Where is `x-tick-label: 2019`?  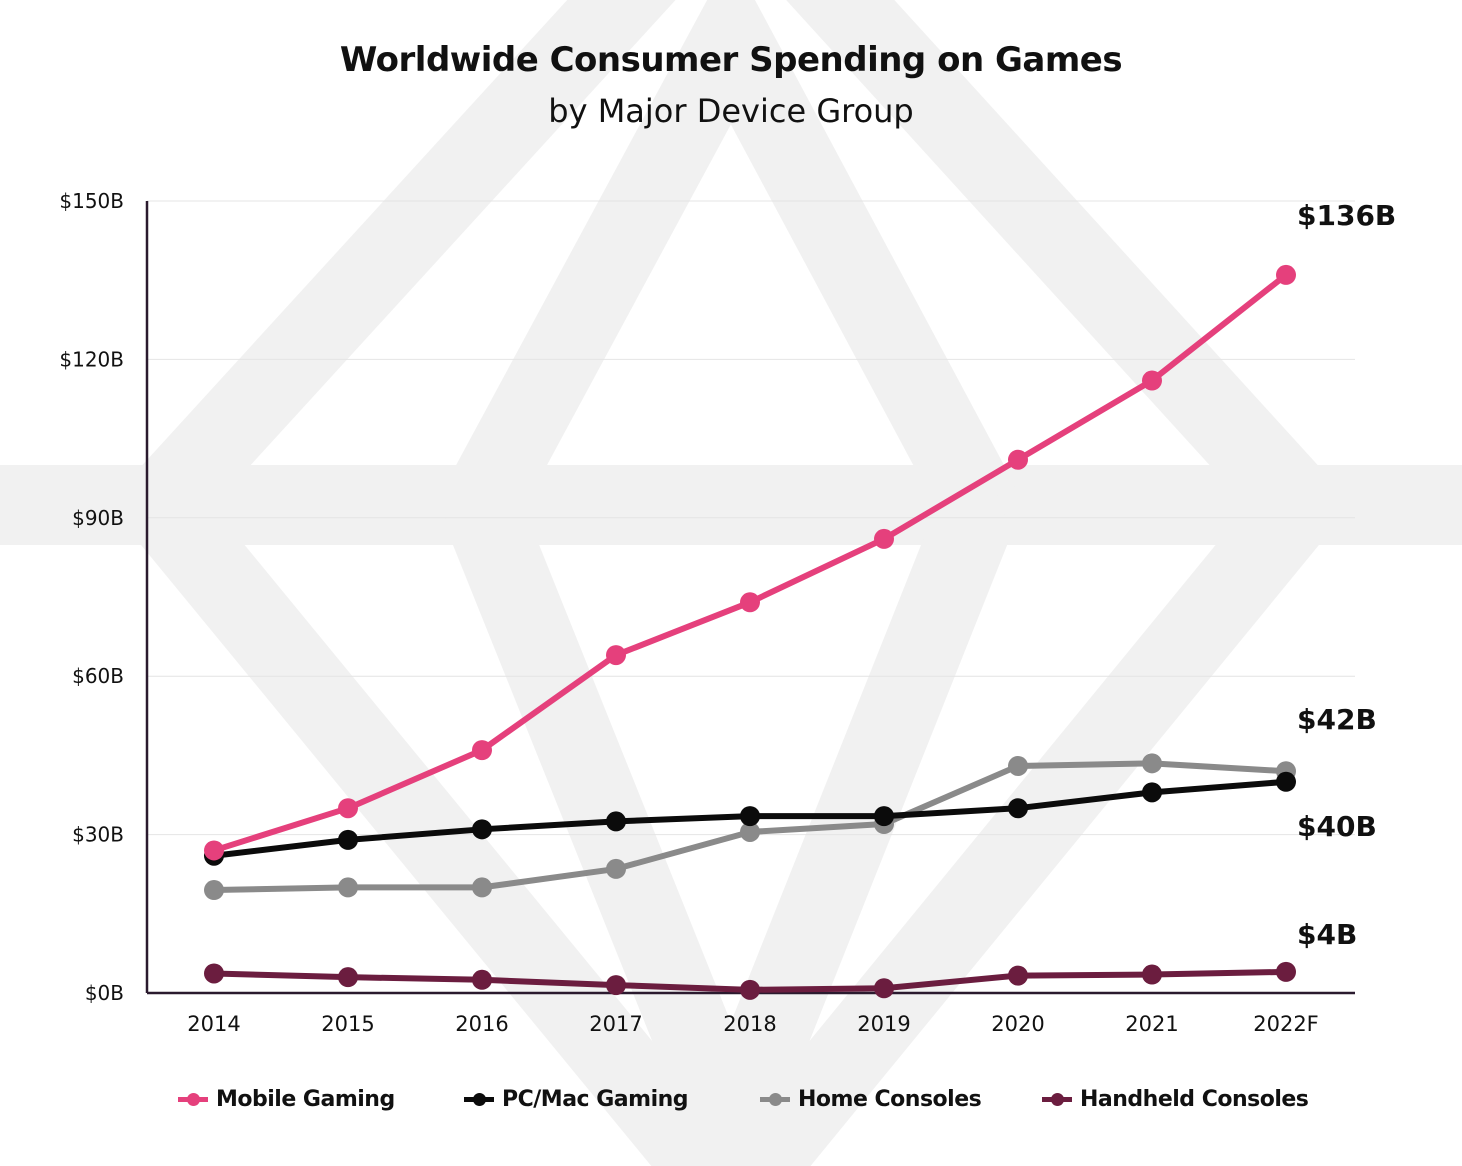
x-tick-label: 2019 is located at coordinates (883, 1024).